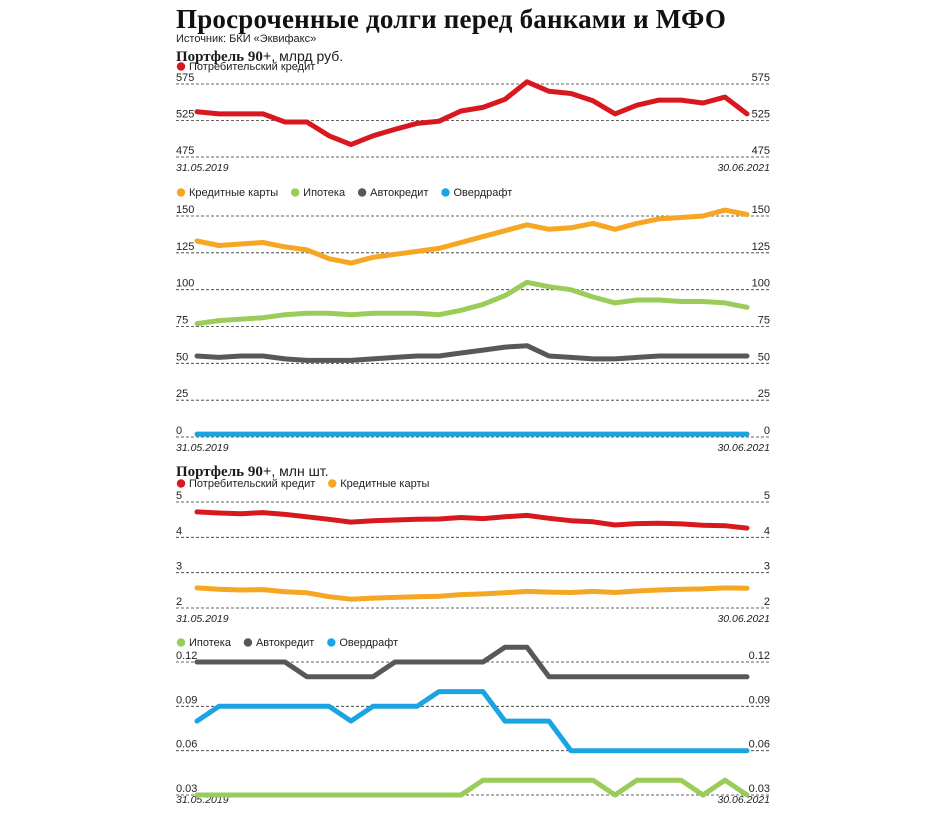  Describe the element at coordinates (185, 78) in the screenshot. I see `y-tick-label-left: 575` at that location.